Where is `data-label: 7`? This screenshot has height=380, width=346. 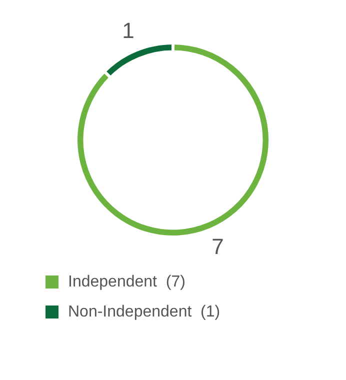 data-label: 7 is located at coordinates (218, 247).